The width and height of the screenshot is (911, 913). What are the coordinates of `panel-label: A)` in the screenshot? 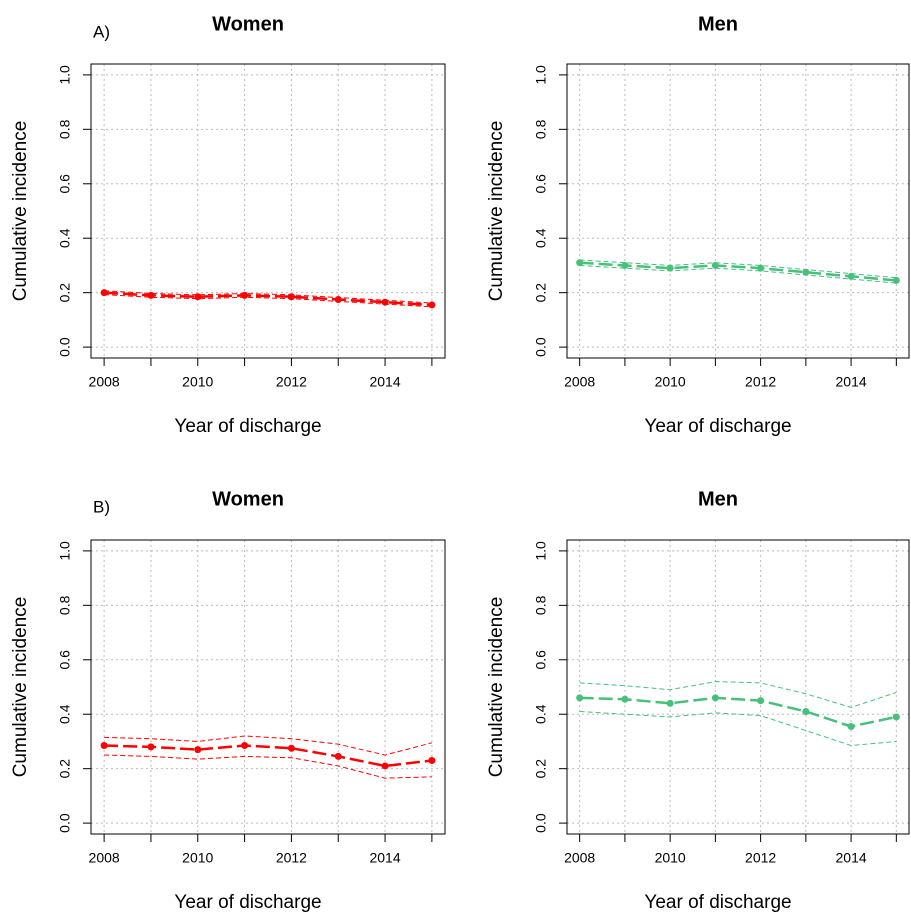 It's located at (101, 31).